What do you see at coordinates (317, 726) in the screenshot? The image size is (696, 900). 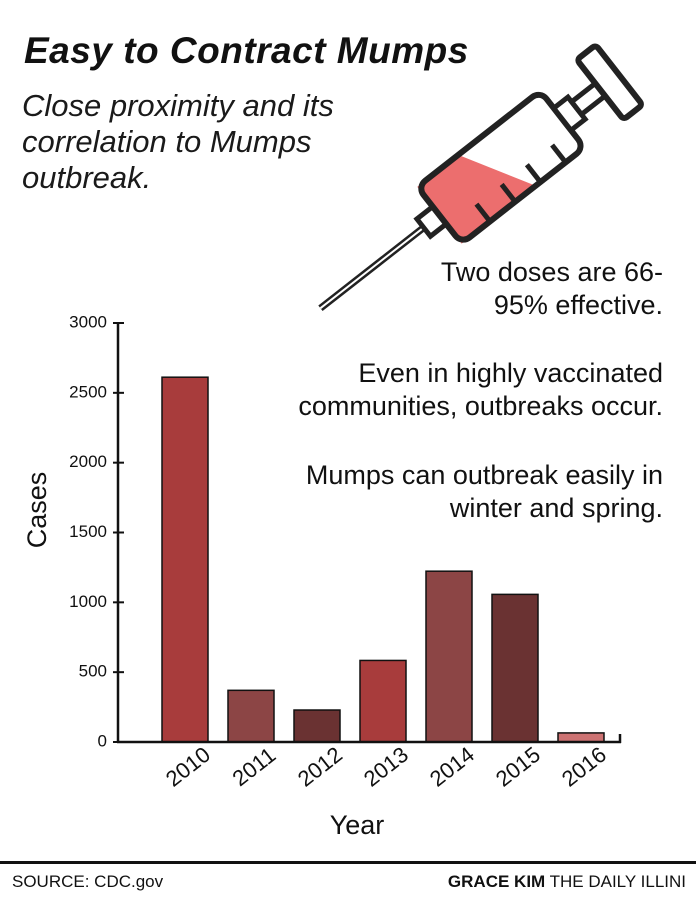 I see `bar-2012` at bounding box center [317, 726].